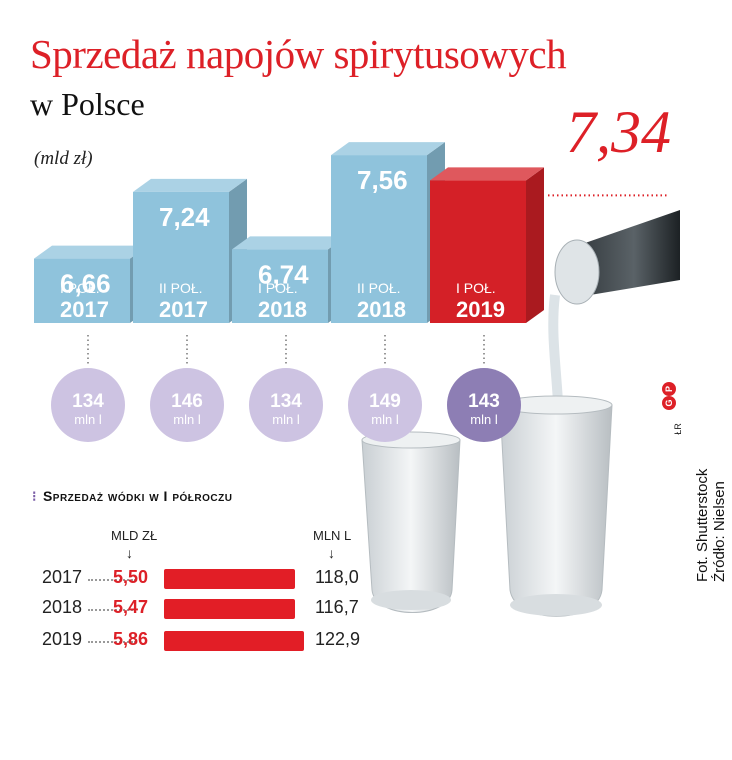 This screenshot has height=760, width=732. What do you see at coordinates (480, 309) in the screenshot?
I see `bar-year-label: 2019` at bounding box center [480, 309].